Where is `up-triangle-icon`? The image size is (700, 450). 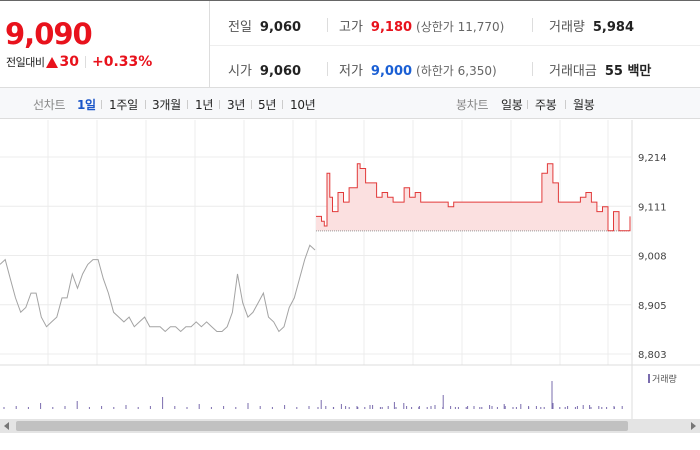
up-triangle-icon is located at coordinates (52, 62).